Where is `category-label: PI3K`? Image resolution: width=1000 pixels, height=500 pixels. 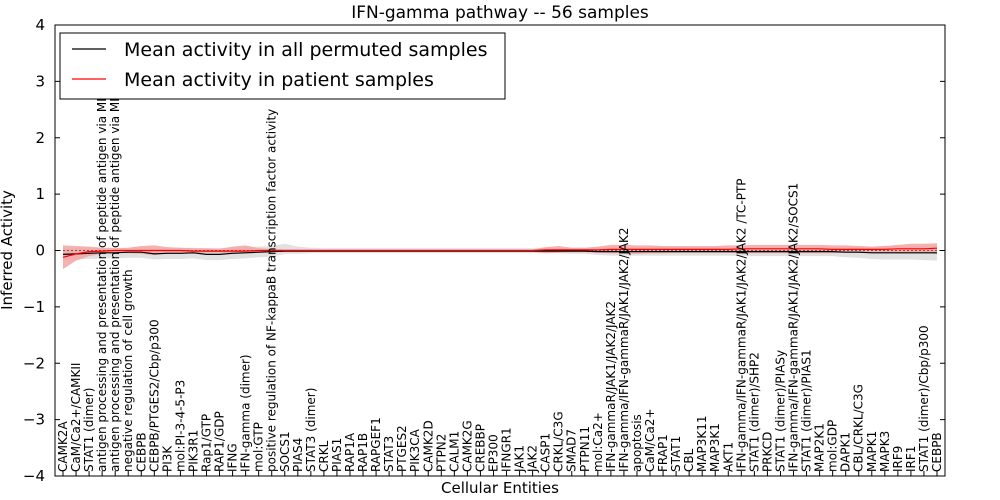
category-label: PI3K is located at coordinates (167, 458).